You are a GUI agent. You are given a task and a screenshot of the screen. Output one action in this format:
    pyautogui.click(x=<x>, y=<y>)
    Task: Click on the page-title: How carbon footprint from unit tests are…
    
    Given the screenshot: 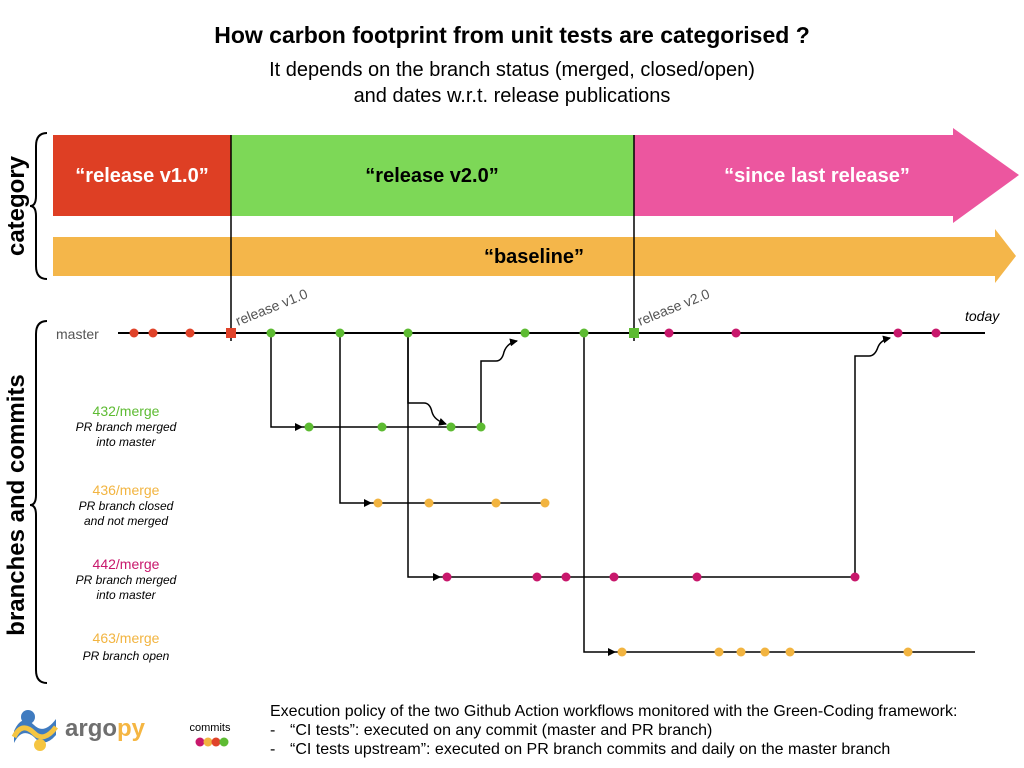 What is the action you would take?
    pyautogui.click(x=512, y=35)
    